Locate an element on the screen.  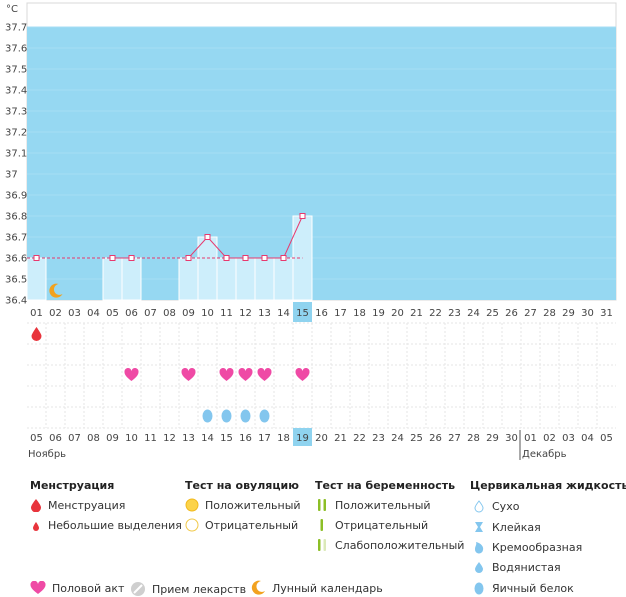
calendar-date-label: 29 is located at coordinates (492, 438).